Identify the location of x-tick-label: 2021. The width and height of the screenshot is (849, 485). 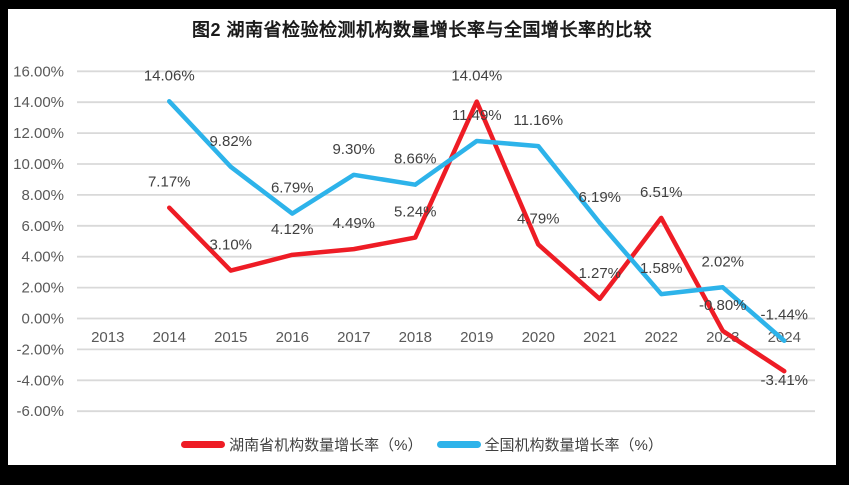
(599, 337).